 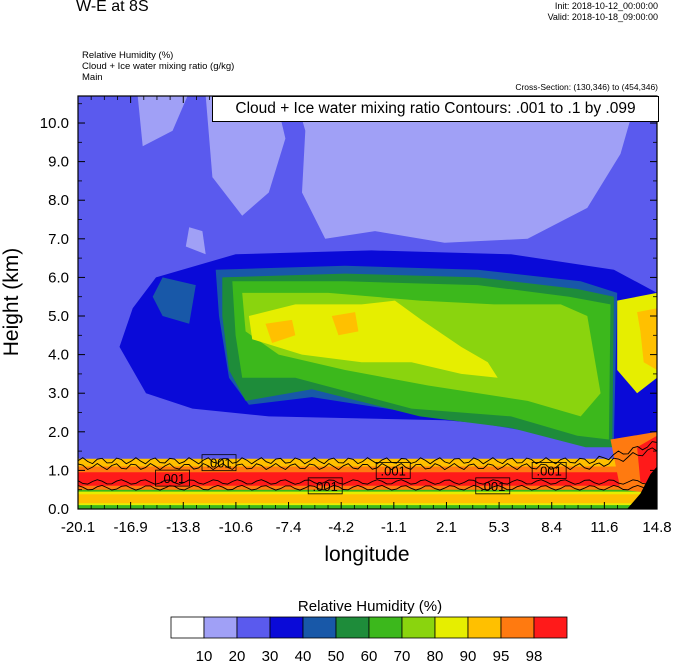 I want to click on colorbar-label: 50, so click(x=336, y=656).